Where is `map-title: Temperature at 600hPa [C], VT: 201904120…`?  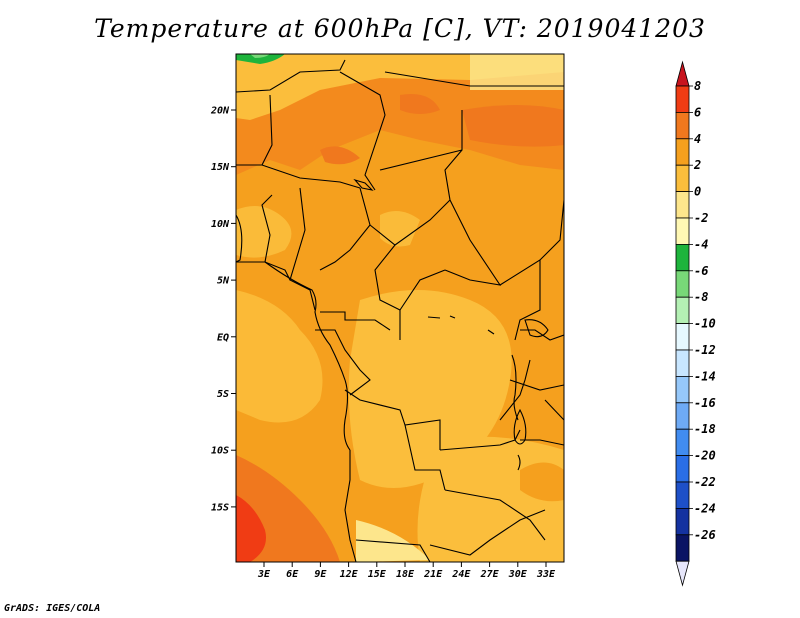
map-title: Temperature at 600hPa [C], VT: 201904120… is located at coordinates (400, 28).